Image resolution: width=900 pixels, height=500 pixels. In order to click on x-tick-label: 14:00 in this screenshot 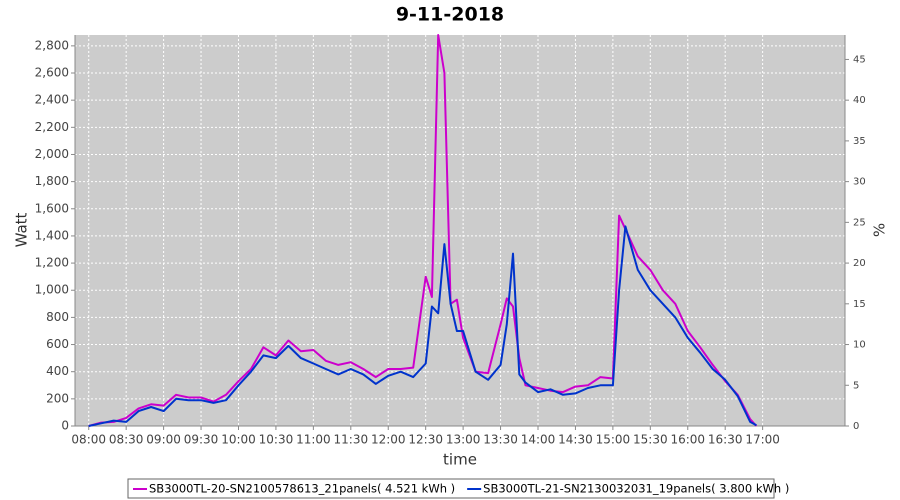, I will do `click(538, 440)`.